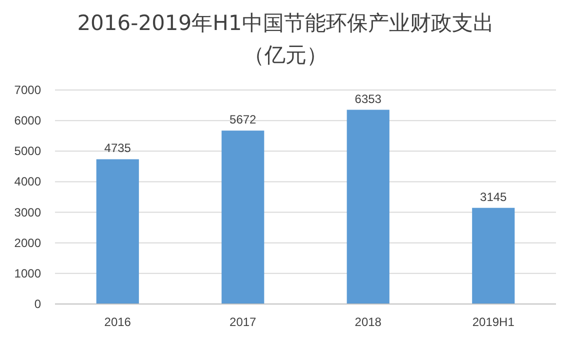 Image resolution: width=571 pixels, height=344 pixels. What do you see at coordinates (28, 212) in the screenshot?
I see `y-tick-label: 3000` at bounding box center [28, 212].